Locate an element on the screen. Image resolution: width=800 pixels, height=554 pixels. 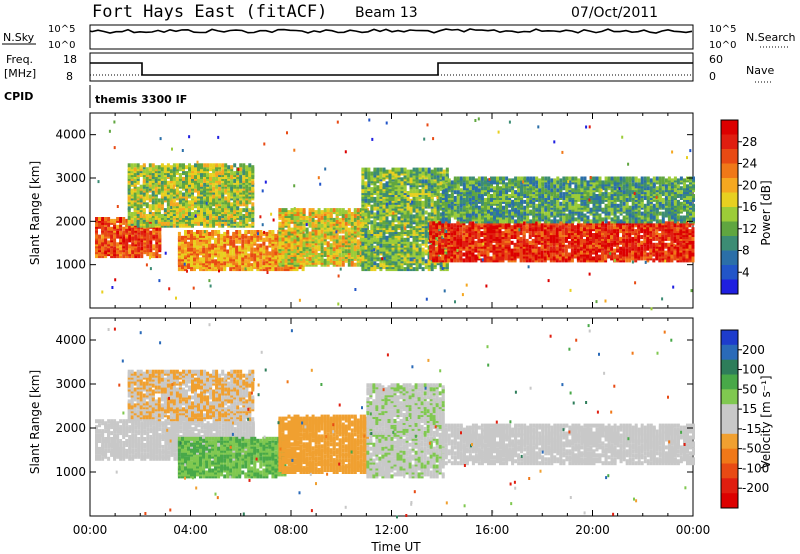
nsearch-label: N.Search is located at coordinates (771, 37).